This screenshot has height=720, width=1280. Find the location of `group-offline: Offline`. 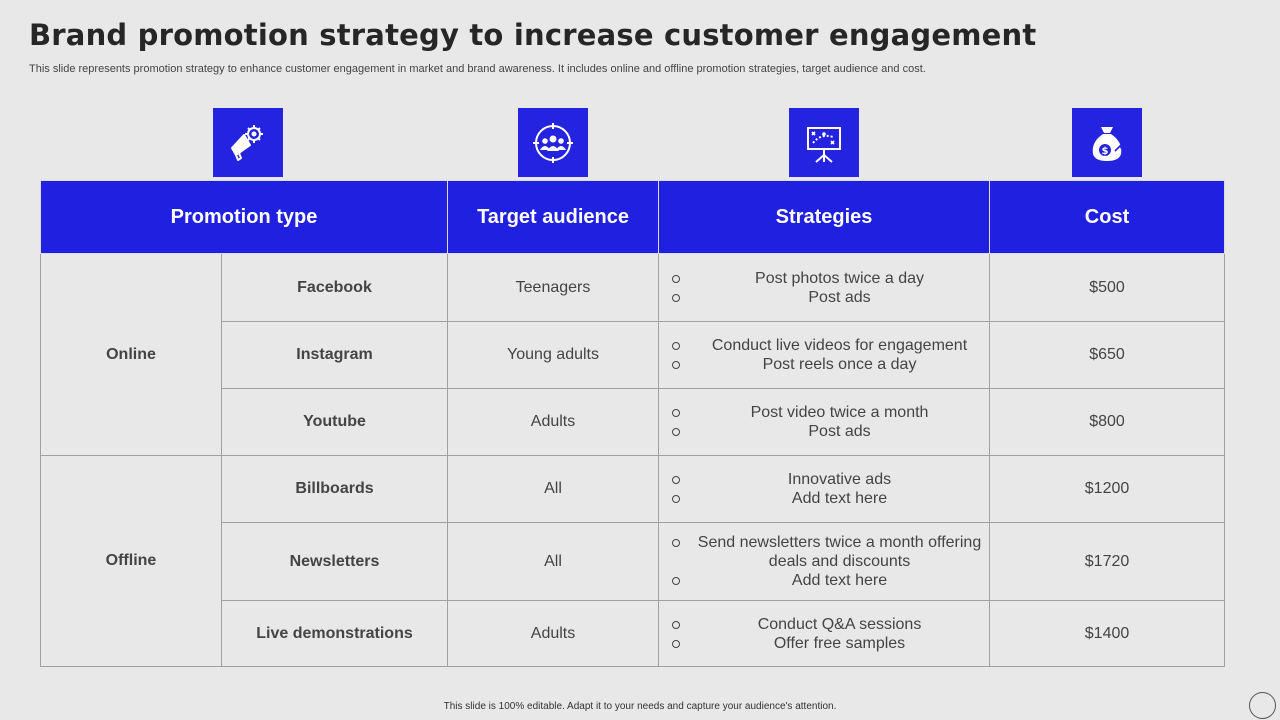

group-offline: Offline is located at coordinates (131, 561).